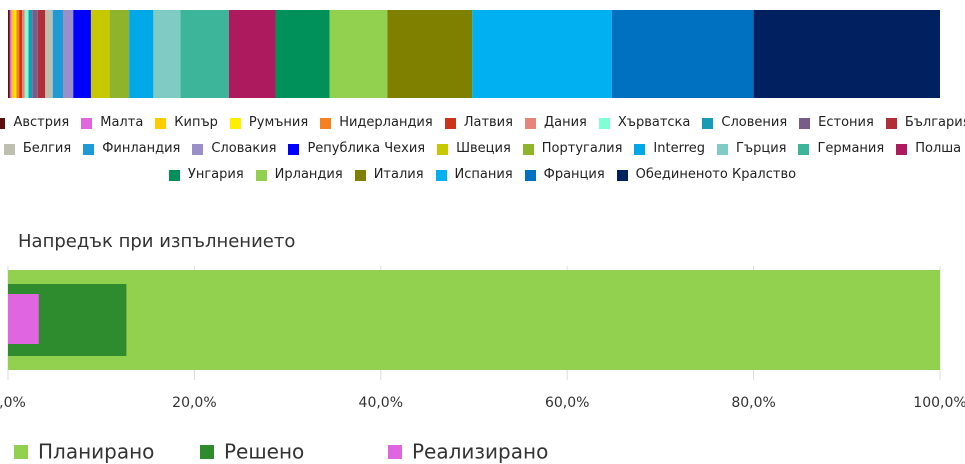 The width and height of the screenshot is (965, 464). I want to click on legend-label: Германия, so click(851, 148).